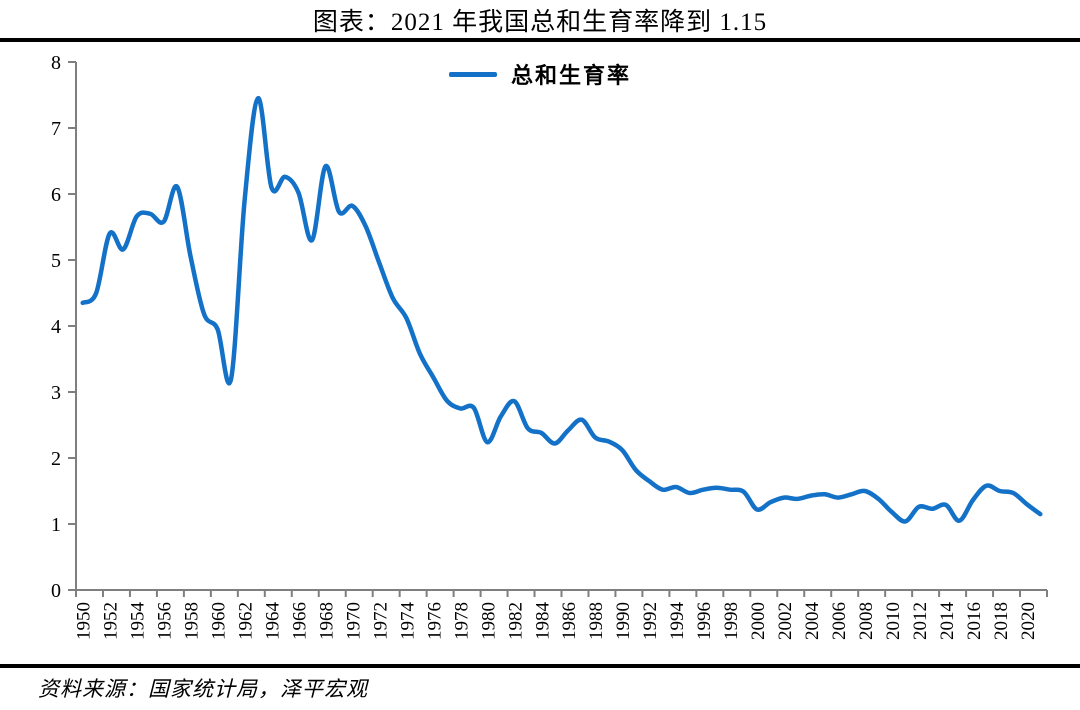  What do you see at coordinates (300, 621) in the screenshot?
I see `x-tick-label: 1966` at bounding box center [300, 621].